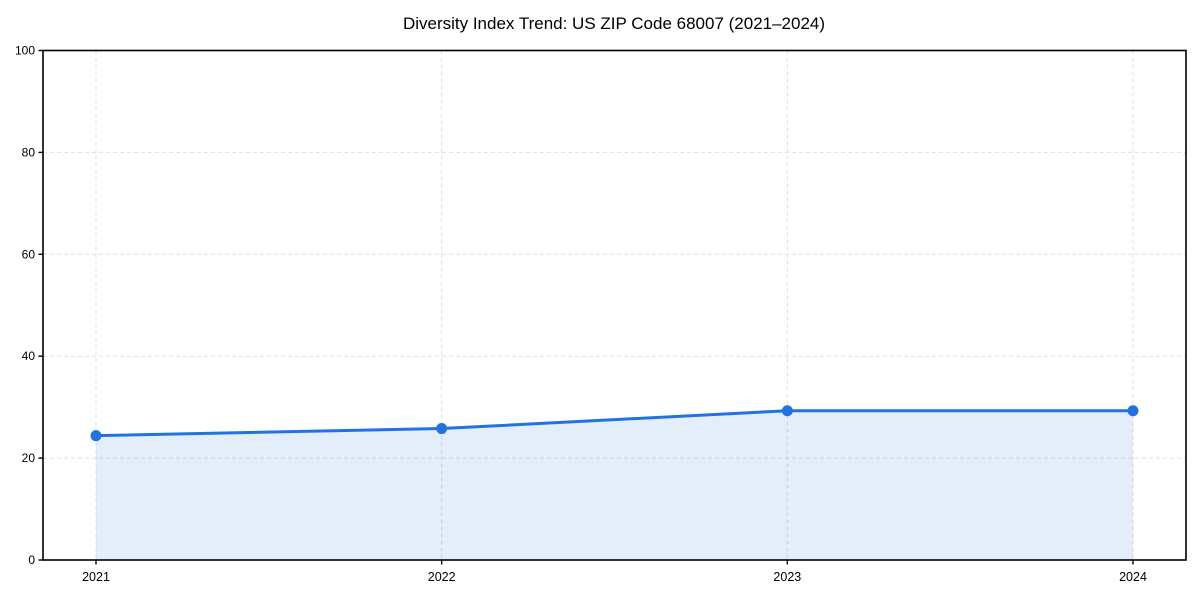 Image resolution: width=1200 pixels, height=600 pixels. What do you see at coordinates (31, 560) in the screenshot?
I see `y-tick-label: 0` at bounding box center [31, 560].